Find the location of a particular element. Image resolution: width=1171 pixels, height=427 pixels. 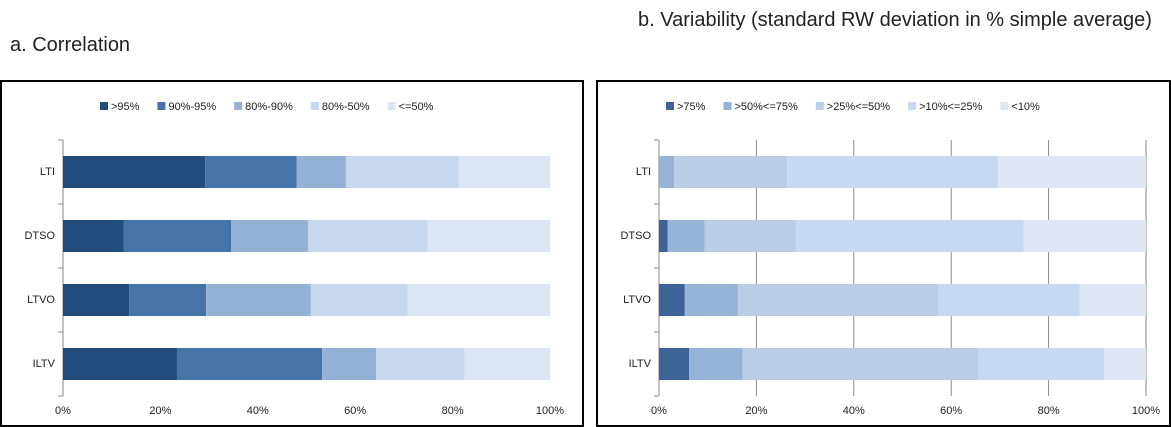

legend-label: <=50% is located at coordinates (416, 107).